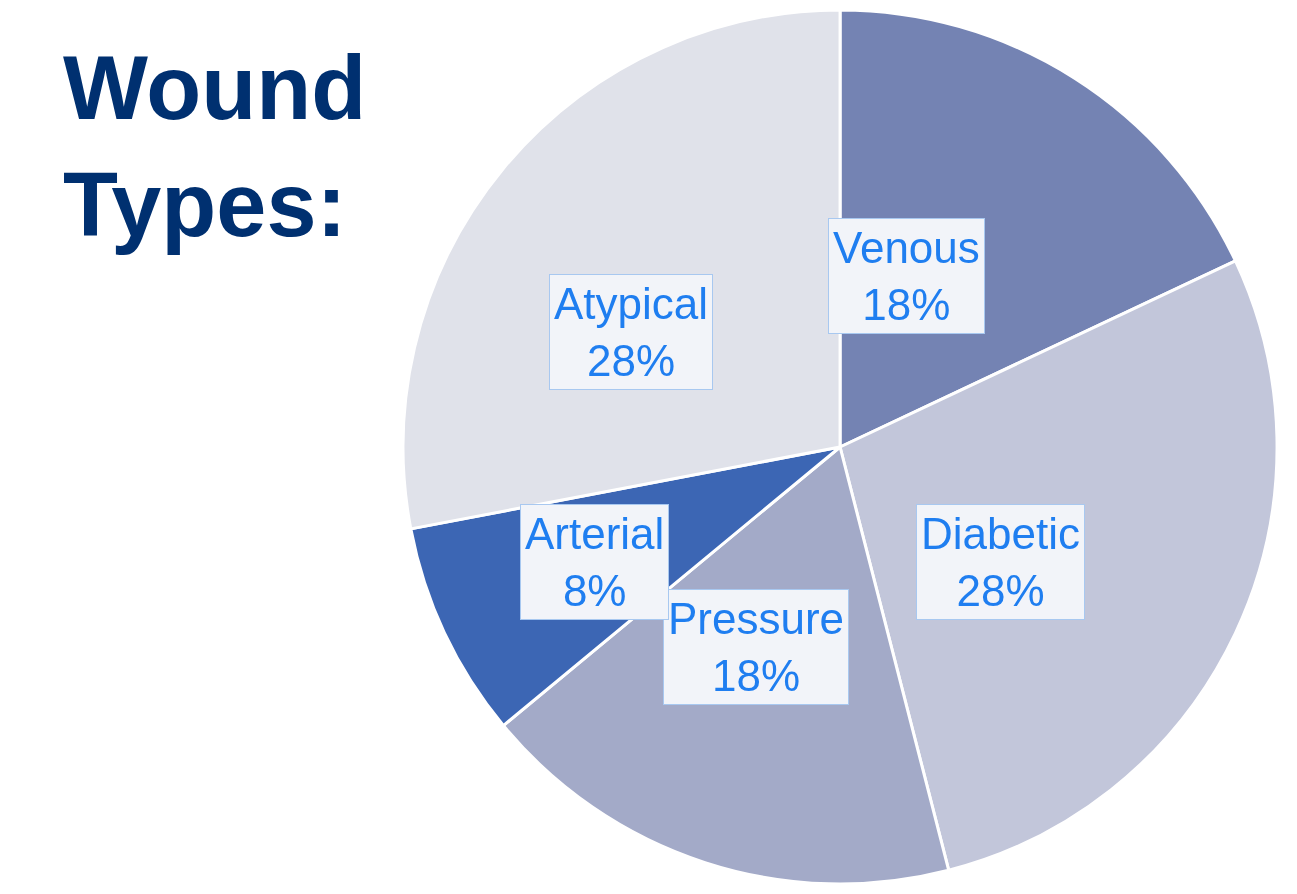 This screenshot has width=1297, height=894. Describe the element at coordinates (594, 591) in the screenshot. I see `data-label: 8%` at that location.